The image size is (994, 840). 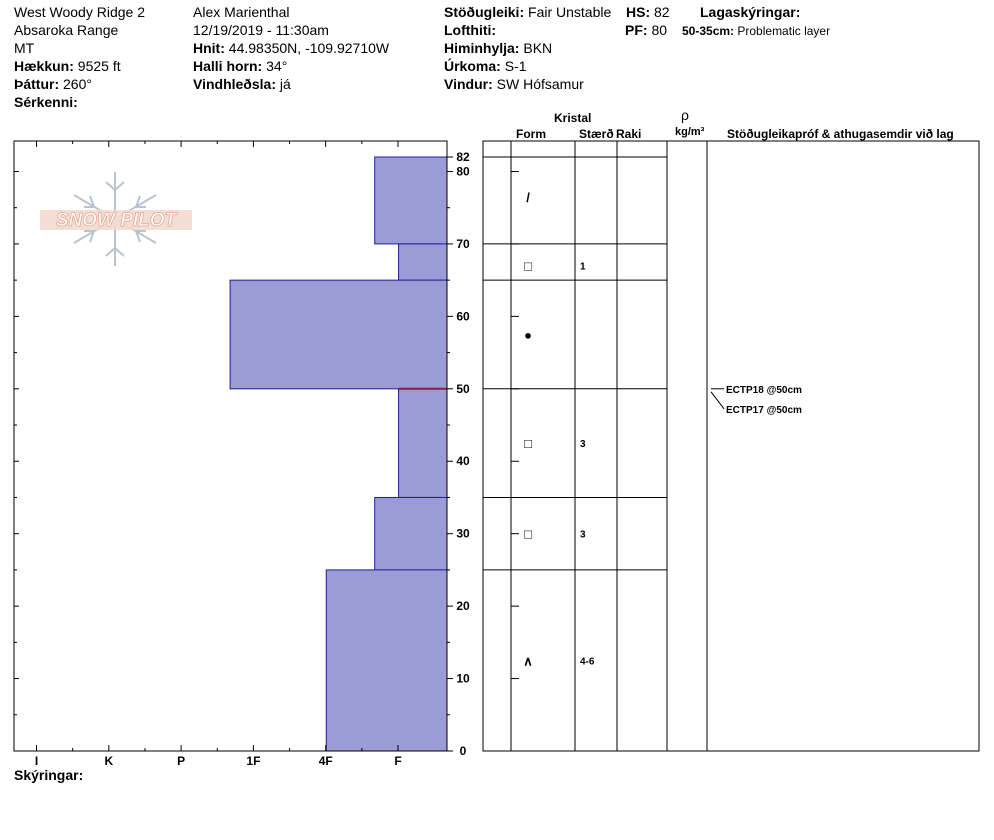 What do you see at coordinates (573, 118) in the screenshot?
I see `crystal-header: Kristal` at bounding box center [573, 118].